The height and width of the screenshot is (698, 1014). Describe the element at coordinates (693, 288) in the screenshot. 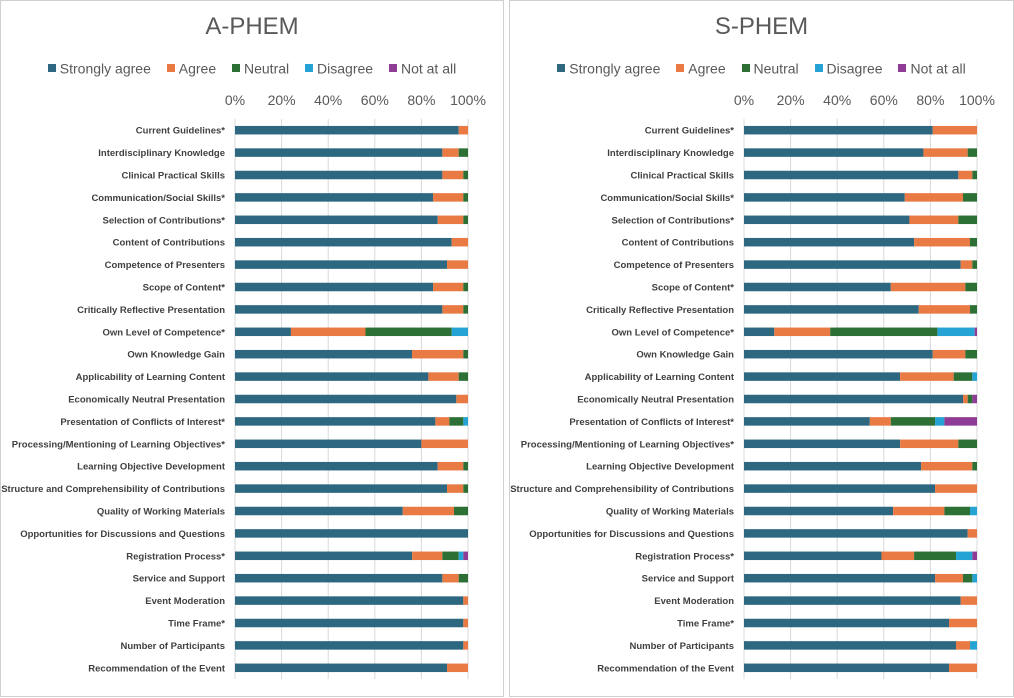

I see `category-label: Scope of Content*` at that location.